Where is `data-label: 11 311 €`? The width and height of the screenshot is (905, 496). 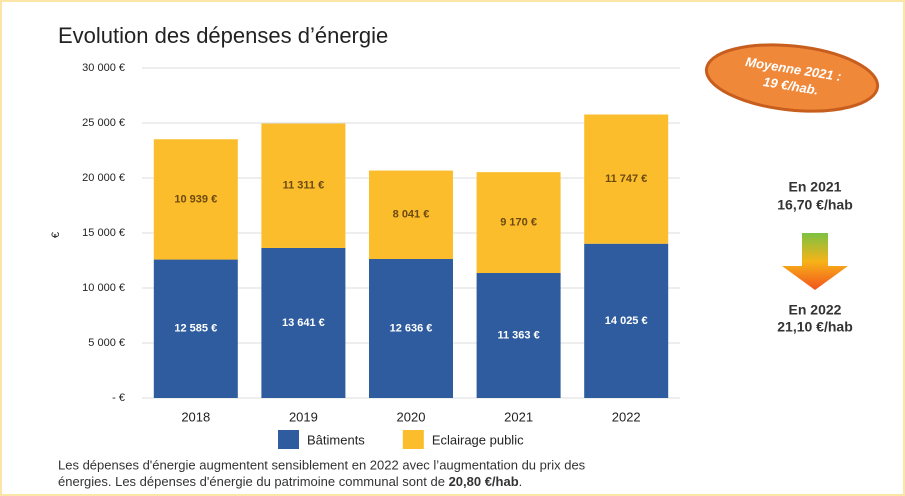 data-label: 11 311 € is located at coordinates (304, 186).